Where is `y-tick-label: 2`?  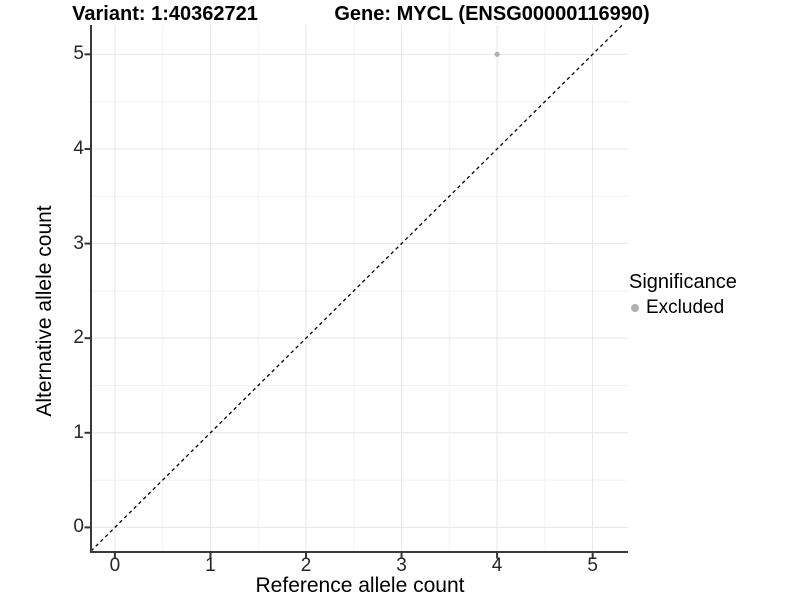
y-tick-label: 2 is located at coordinates (78, 338).